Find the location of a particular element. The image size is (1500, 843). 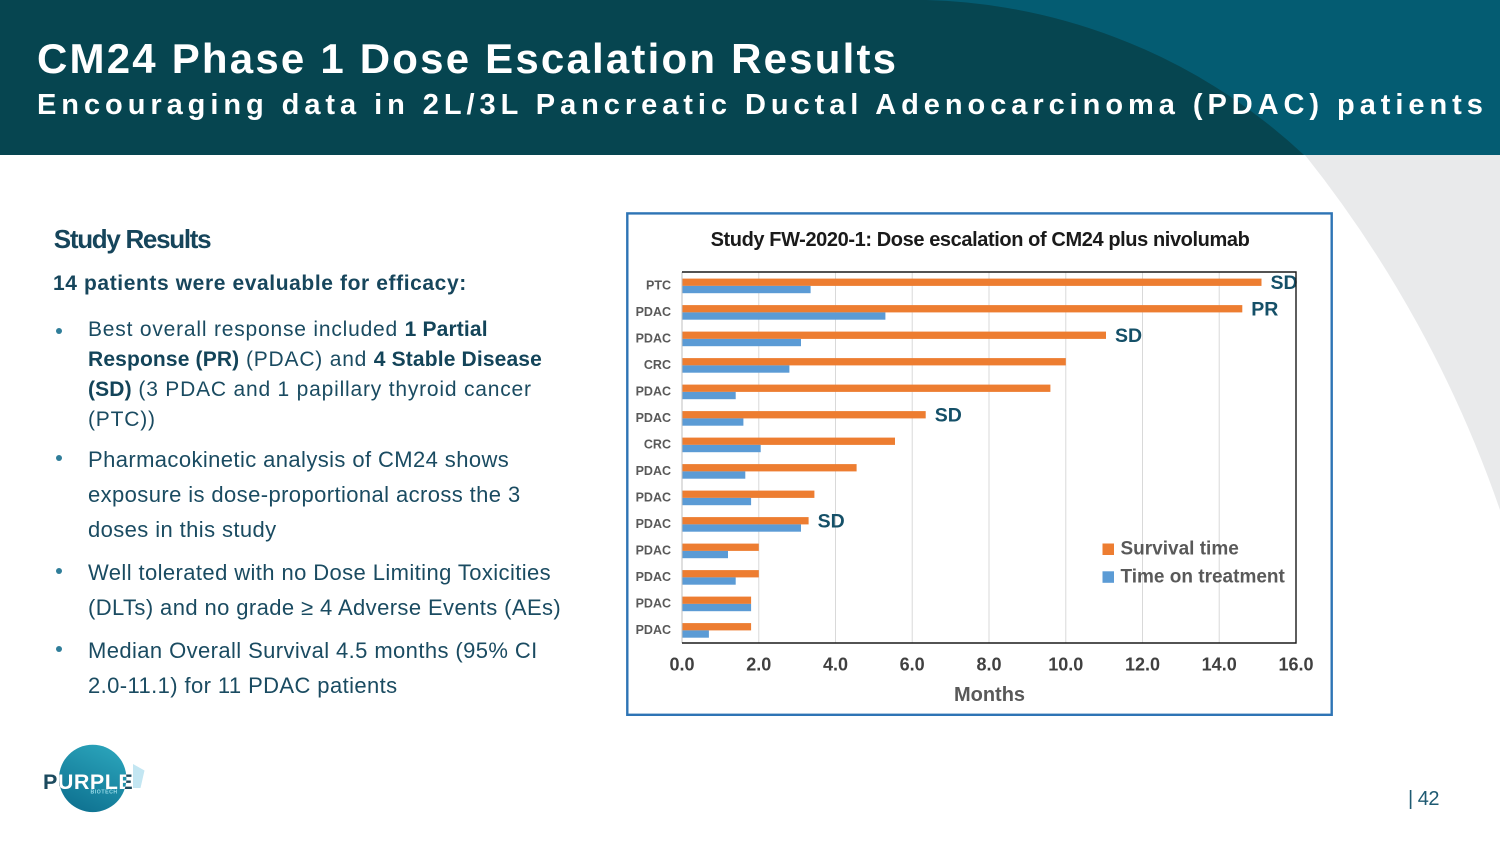

svg-text: 2.0 is located at coordinates (758, 665).